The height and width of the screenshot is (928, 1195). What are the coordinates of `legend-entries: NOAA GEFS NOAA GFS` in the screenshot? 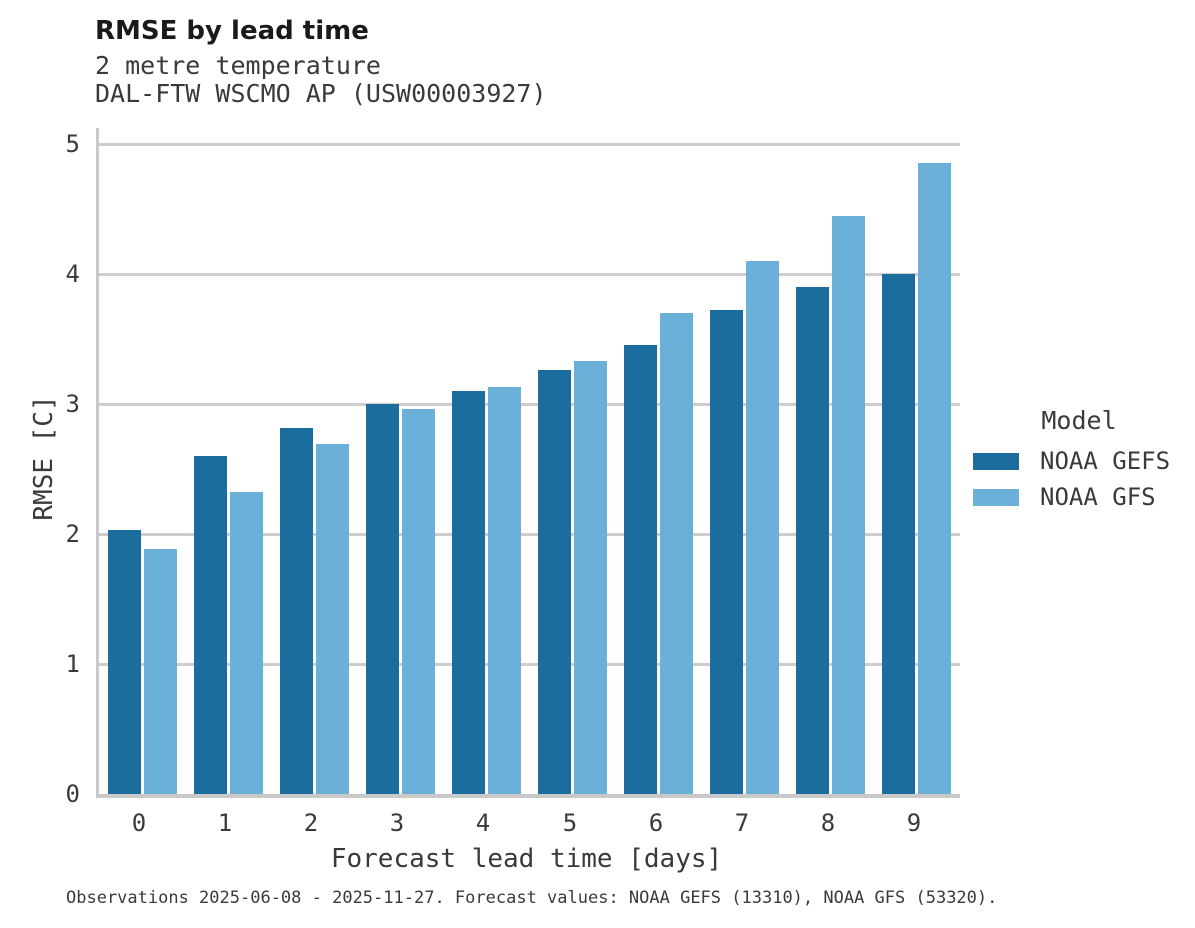 It's located at (1079, 479).